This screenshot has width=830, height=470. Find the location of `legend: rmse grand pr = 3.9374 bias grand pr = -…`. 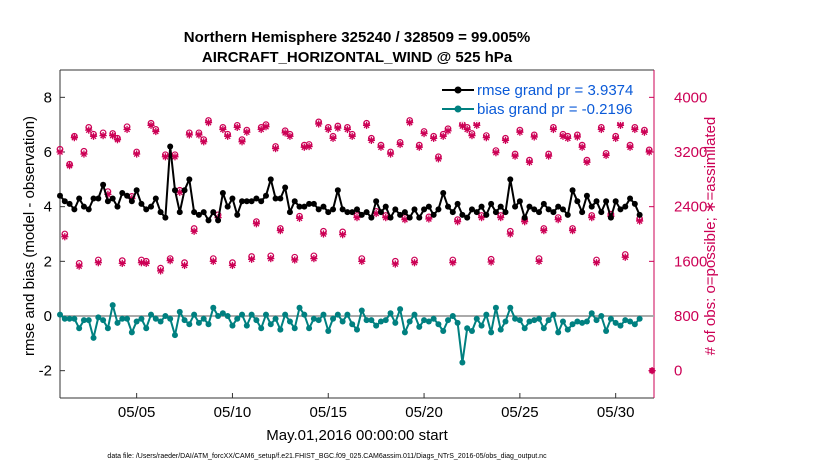

legend: rmse grand pr = 3.9374 bias grand pr = -… is located at coordinates (543, 100).